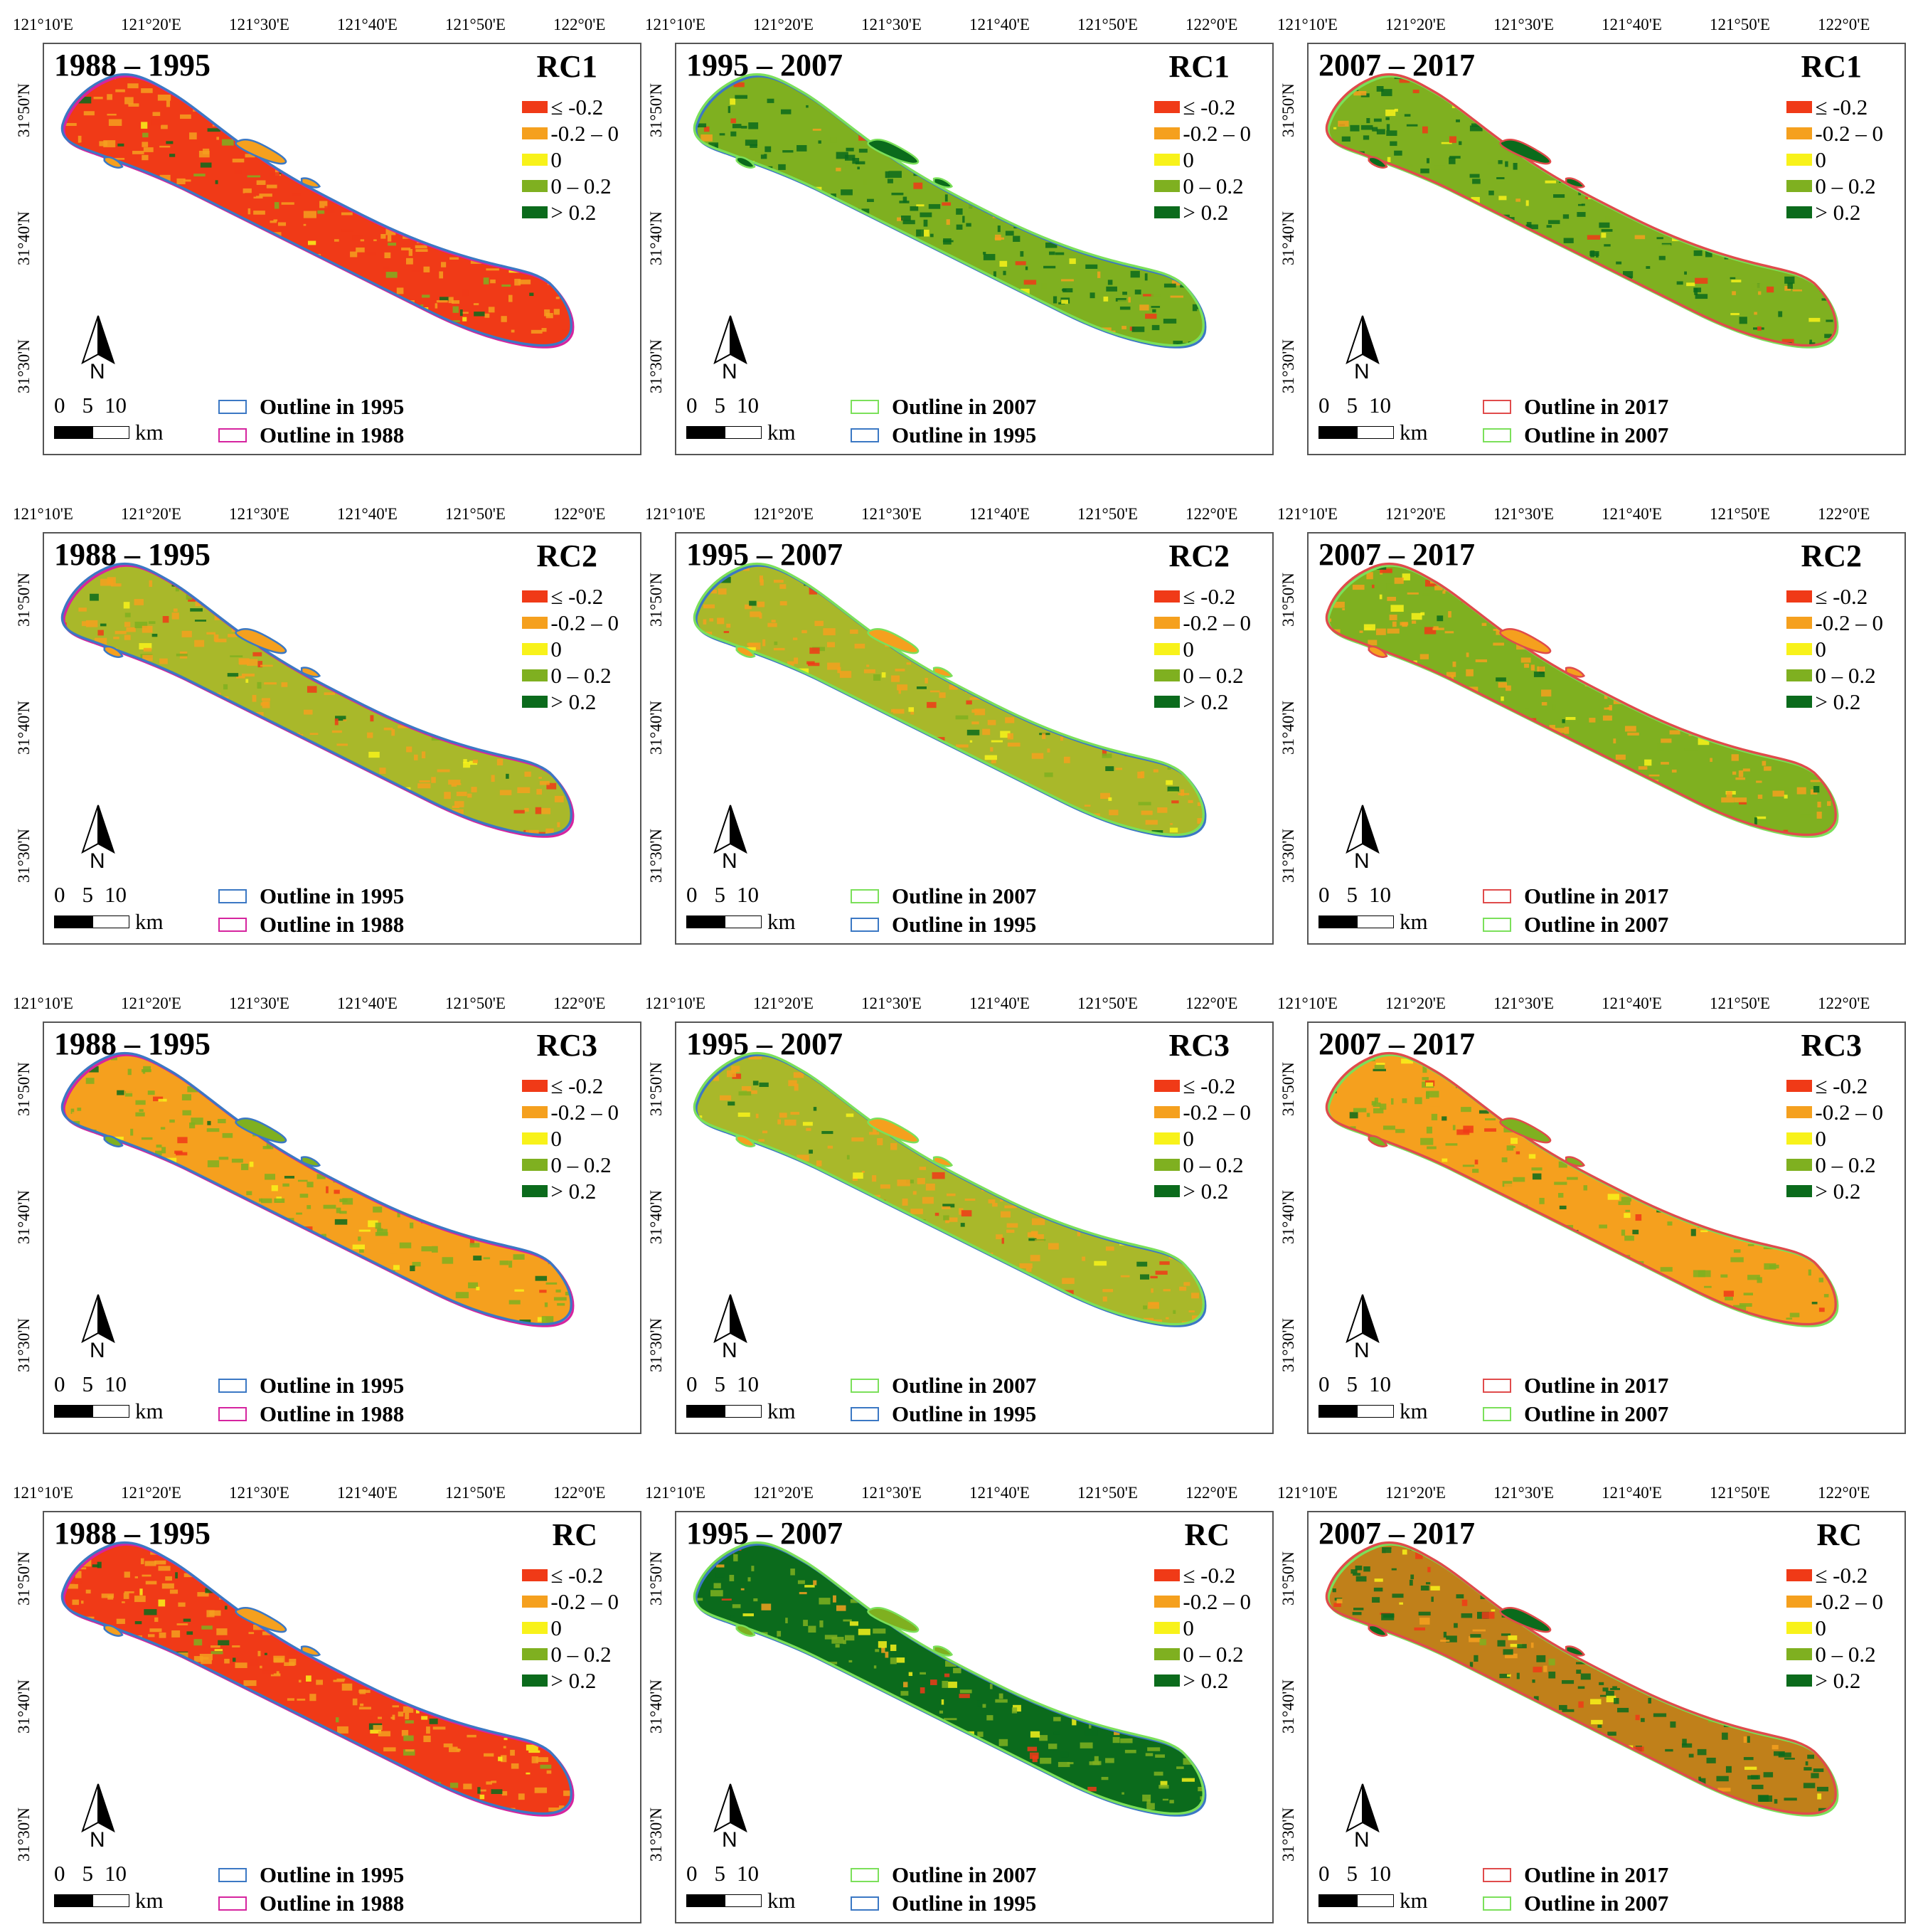 This screenshot has height=1932, width=1918. Describe the element at coordinates (950, 1189) in the screenshot. I see `island-map` at that location.